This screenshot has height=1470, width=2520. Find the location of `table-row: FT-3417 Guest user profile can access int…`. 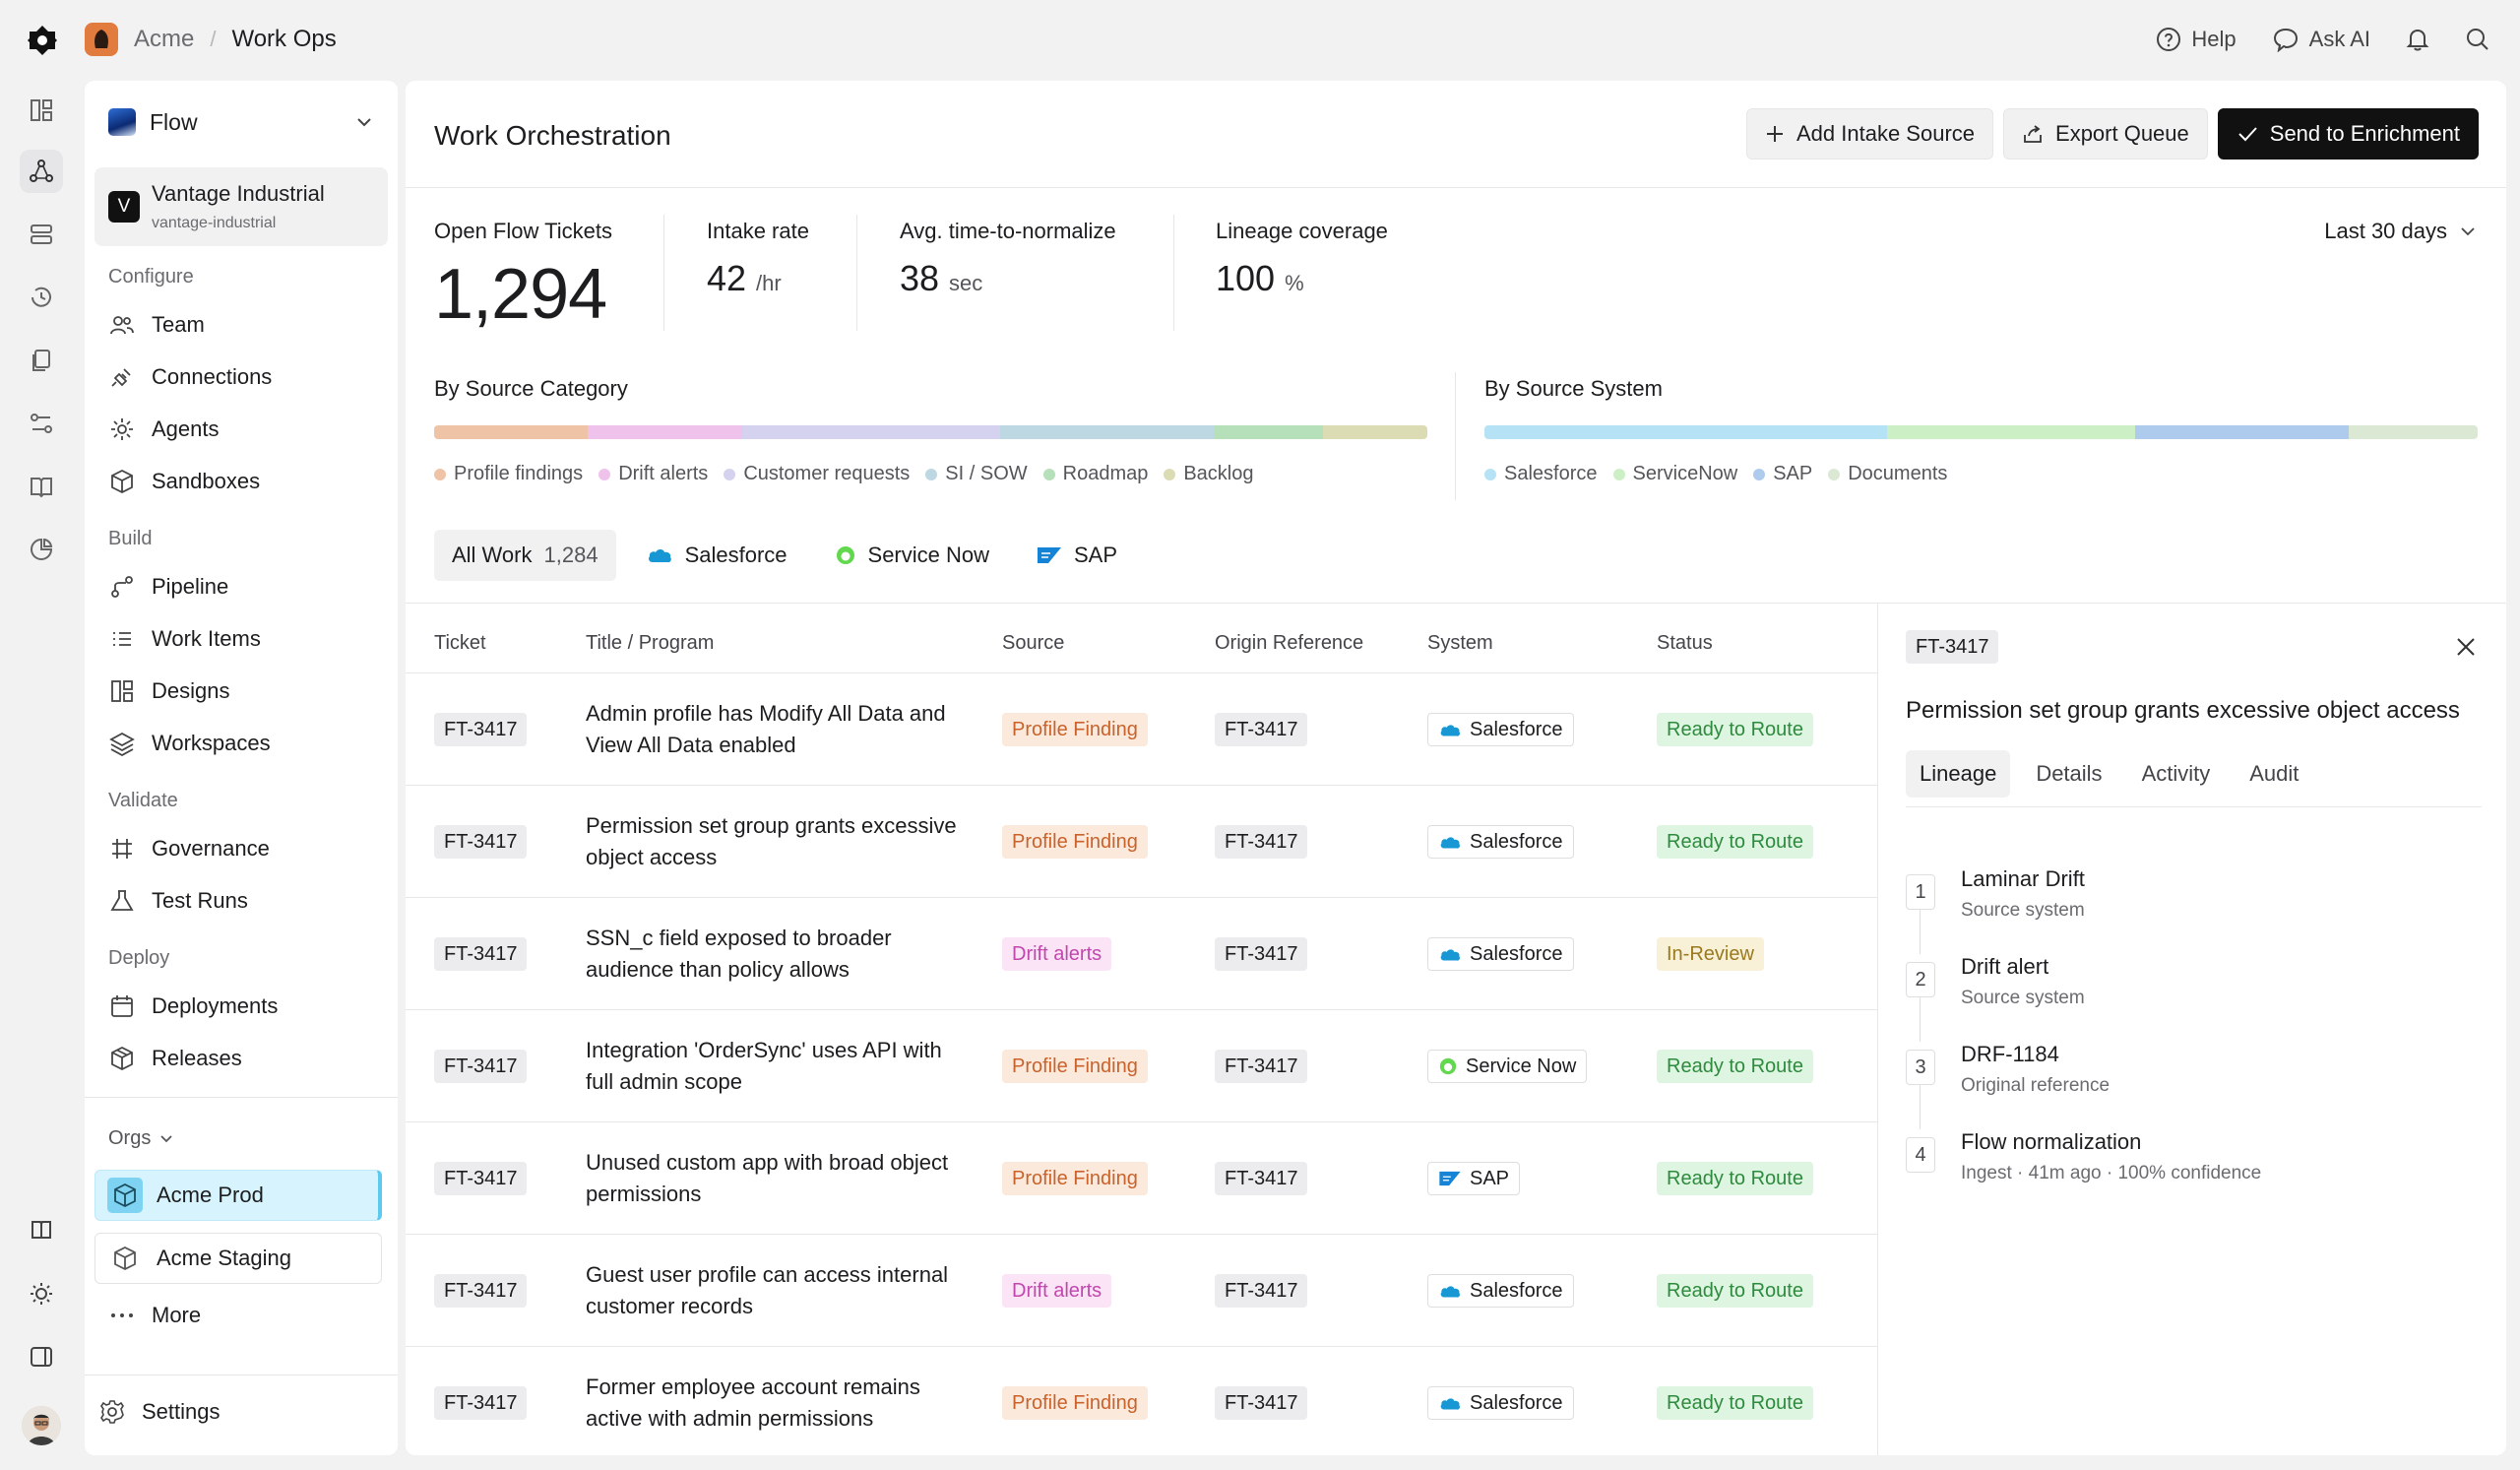

table-row: FT-3417 Guest user profile can access int… is located at coordinates (1141, 1290).